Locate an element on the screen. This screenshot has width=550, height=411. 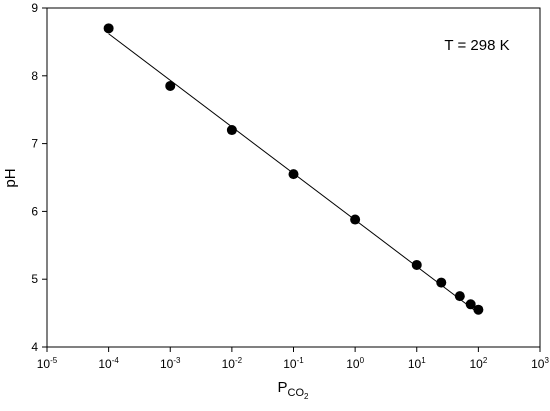
x-tick-label-exponent: 0 is located at coordinates (362, 360).